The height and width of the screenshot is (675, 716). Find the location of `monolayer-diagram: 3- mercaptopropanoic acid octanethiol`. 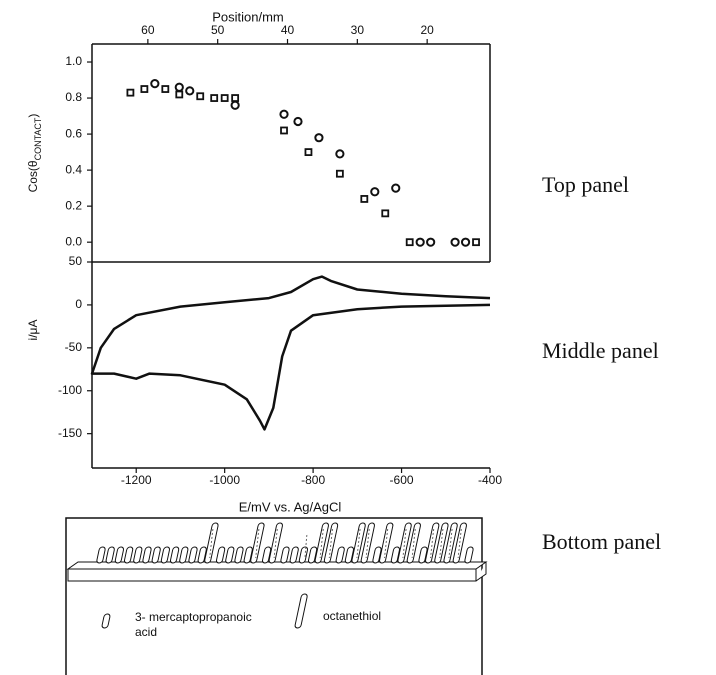

monolayer-diagram: 3- mercaptopropanoic acid octanethiol is located at coordinates (276, 596).